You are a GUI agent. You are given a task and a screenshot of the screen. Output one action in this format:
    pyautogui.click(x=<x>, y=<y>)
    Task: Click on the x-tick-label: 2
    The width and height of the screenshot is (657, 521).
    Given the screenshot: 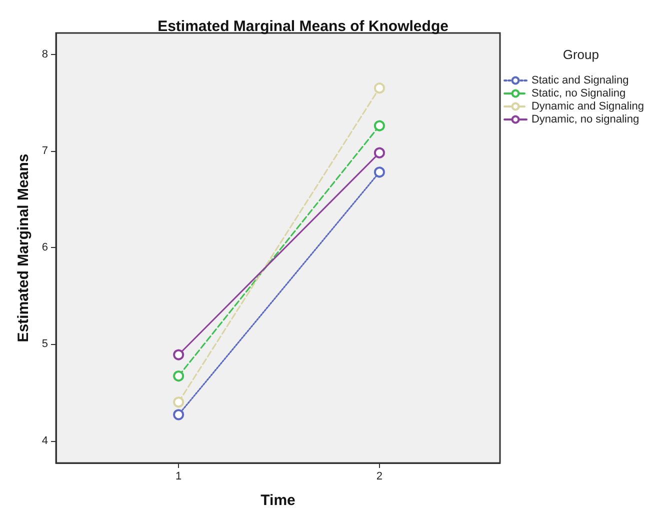 What is the action you would take?
    pyautogui.click(x=379, y=476)
    